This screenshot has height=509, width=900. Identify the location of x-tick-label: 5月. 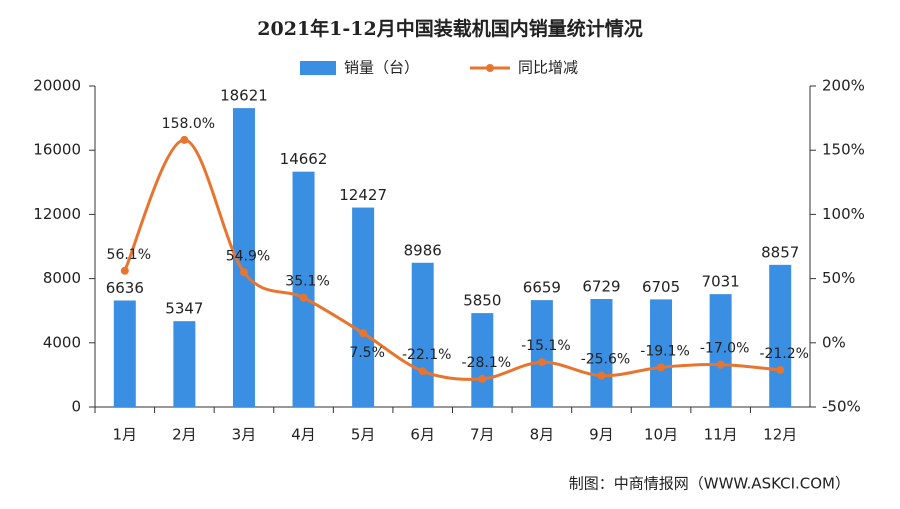
(363, 435).